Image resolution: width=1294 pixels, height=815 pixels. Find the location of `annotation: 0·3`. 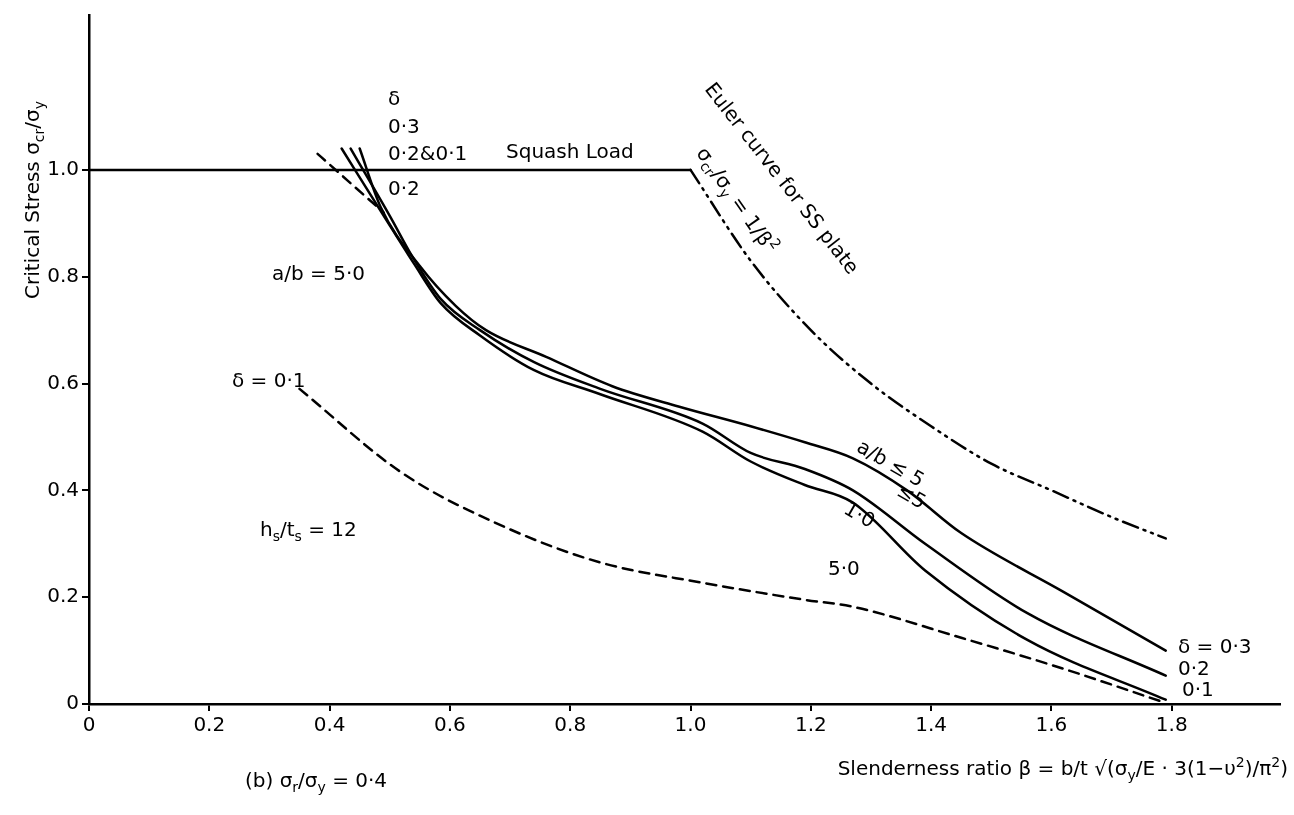

annotation: 0·3 is located at coordinates (404, 126).